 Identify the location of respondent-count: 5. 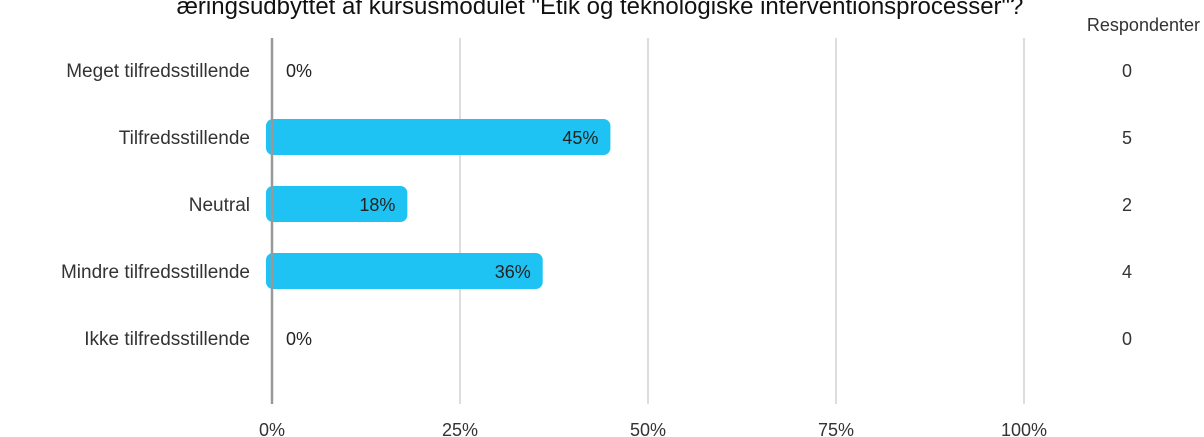
(1127, 138).